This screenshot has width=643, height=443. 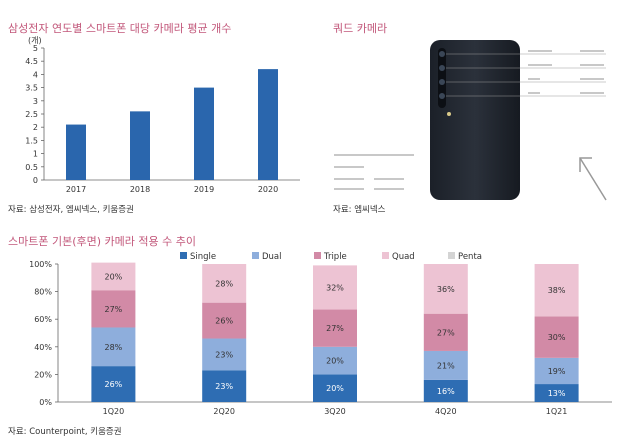 What do you see at coordinates (140, 189) in the screenshot?
I see `x-tick-label: 2018` at bounding box center [140, 189].